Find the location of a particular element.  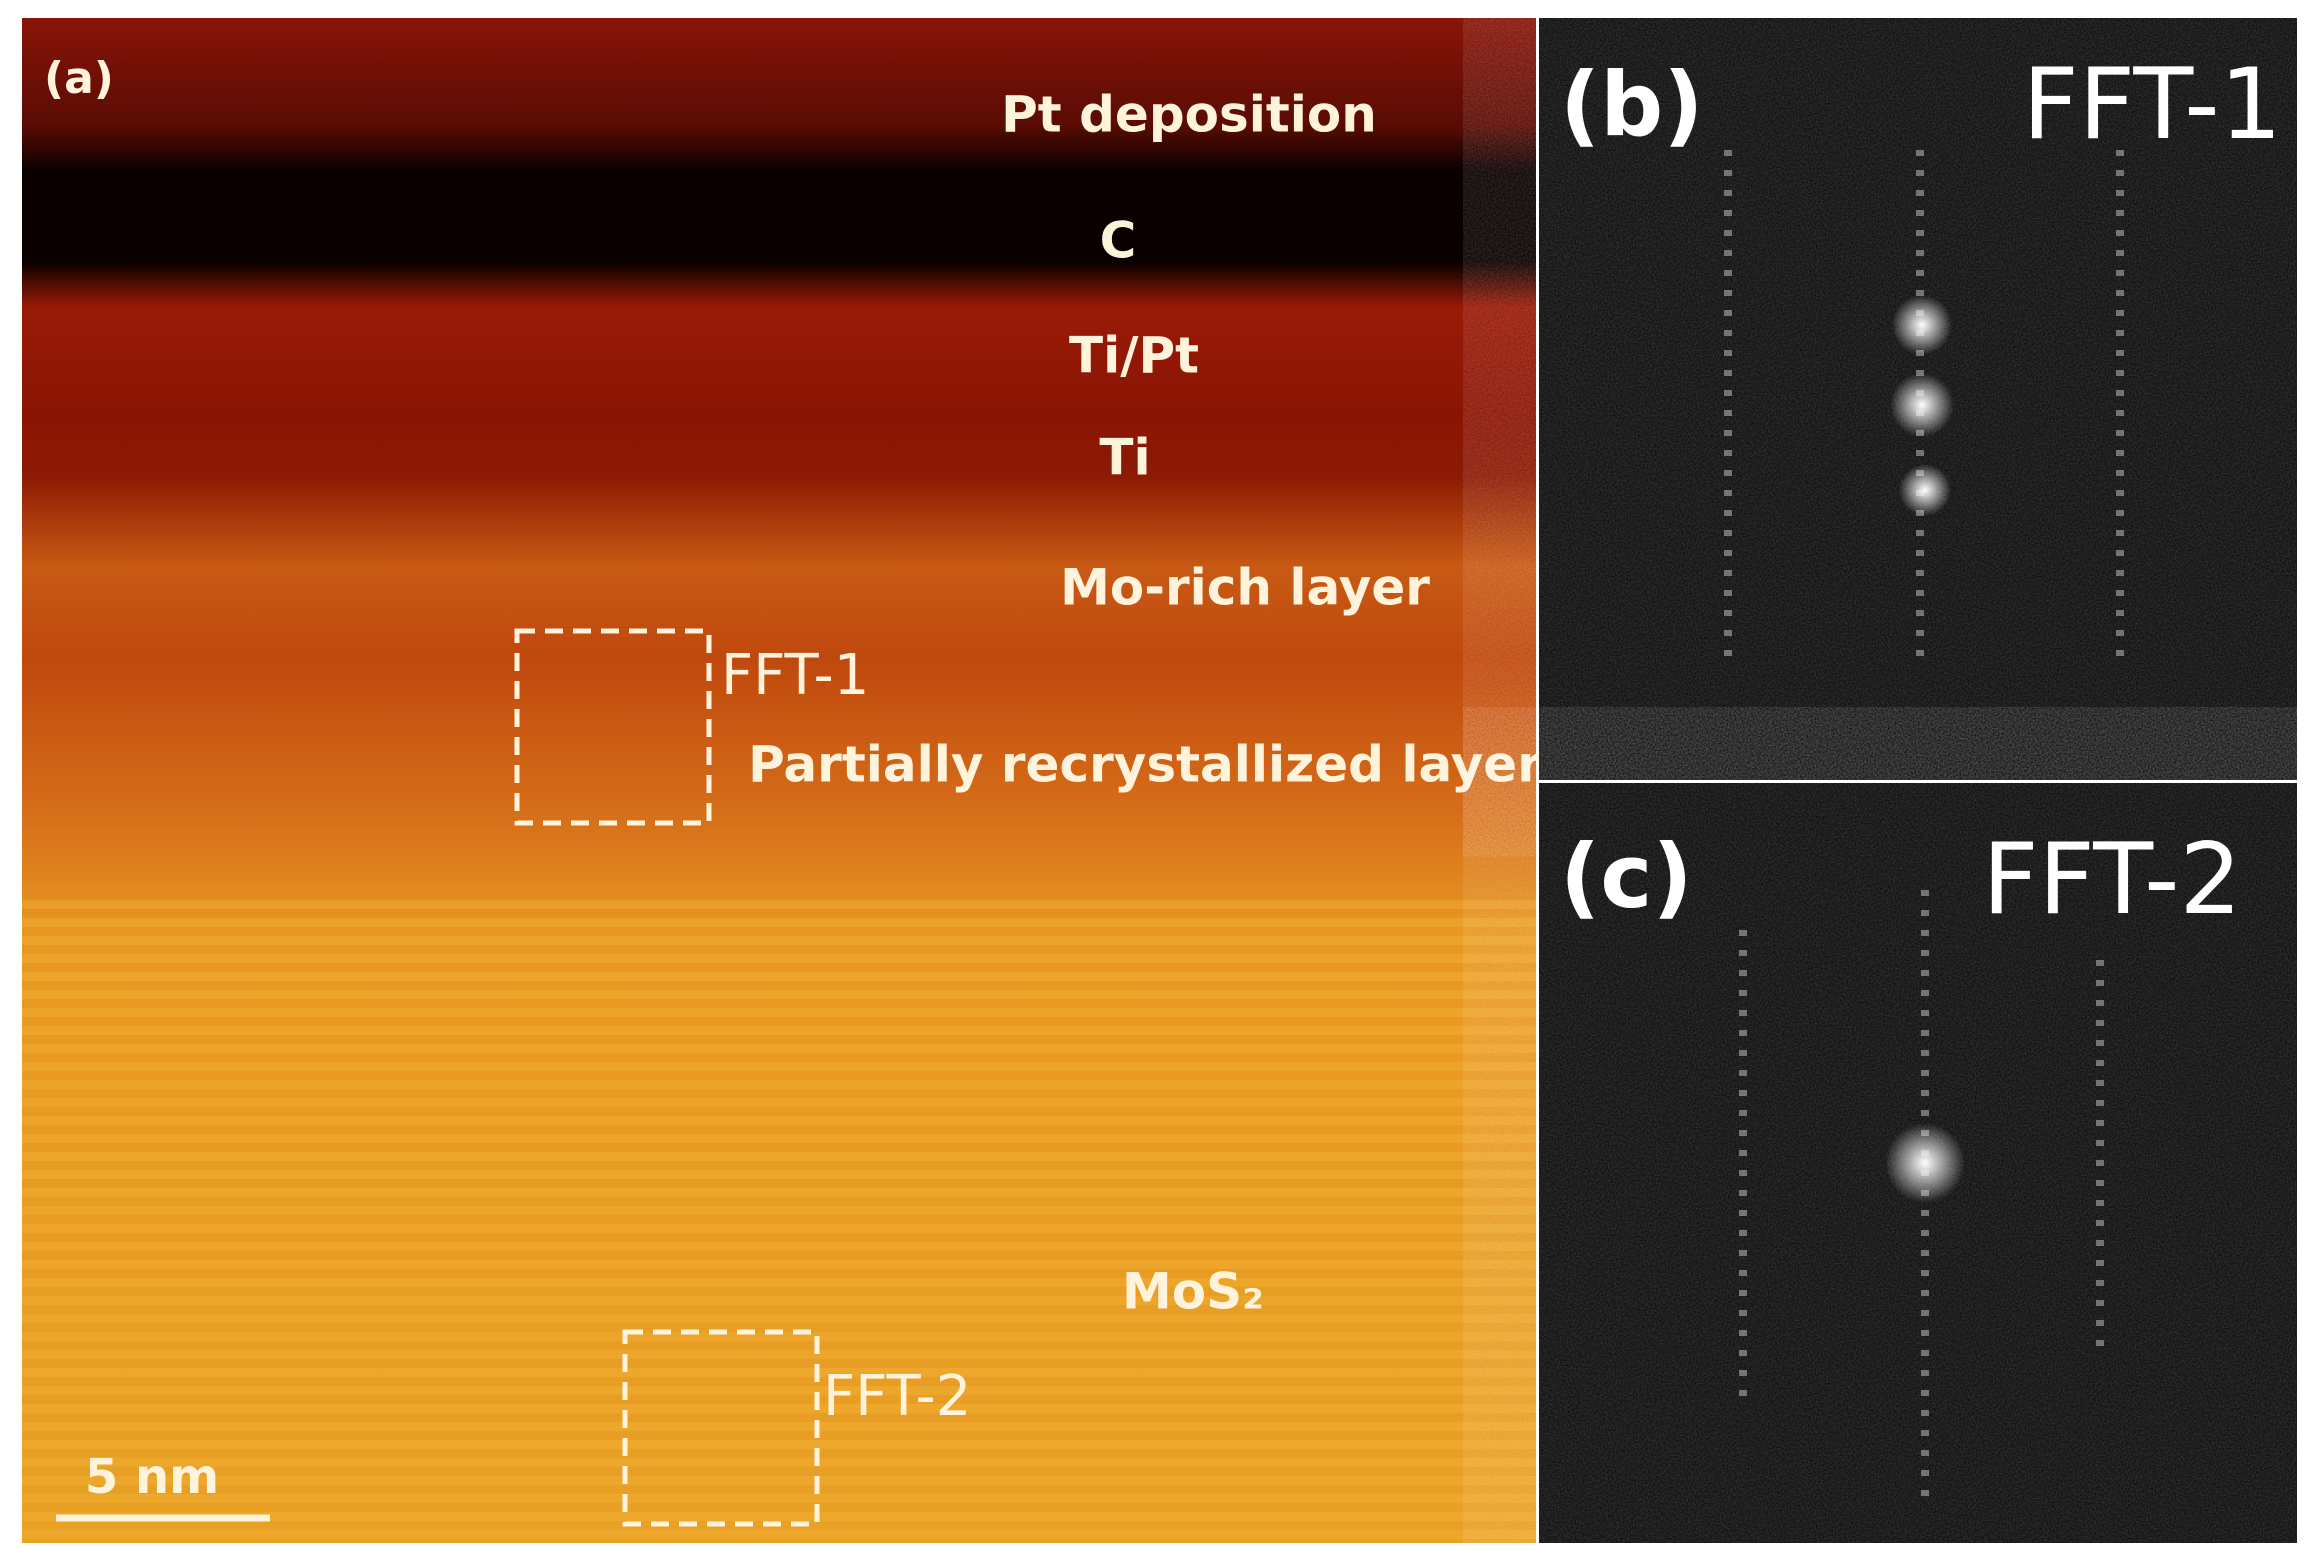

panel-label: (a) is located at coordinates (79, 78).